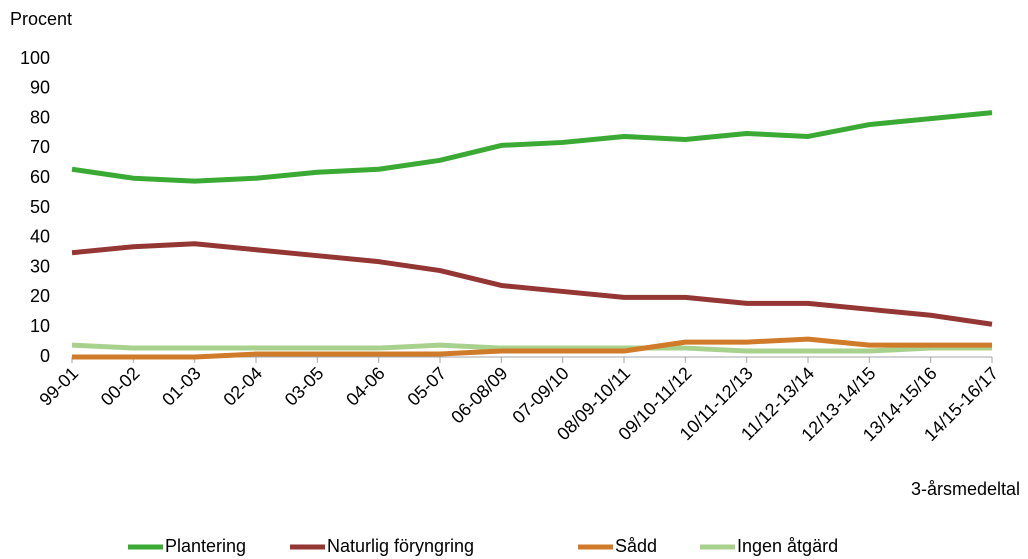 The height and width of the screenshot is (559, 1028). I want to click on y-tick-label: 80, so click(40, 117).